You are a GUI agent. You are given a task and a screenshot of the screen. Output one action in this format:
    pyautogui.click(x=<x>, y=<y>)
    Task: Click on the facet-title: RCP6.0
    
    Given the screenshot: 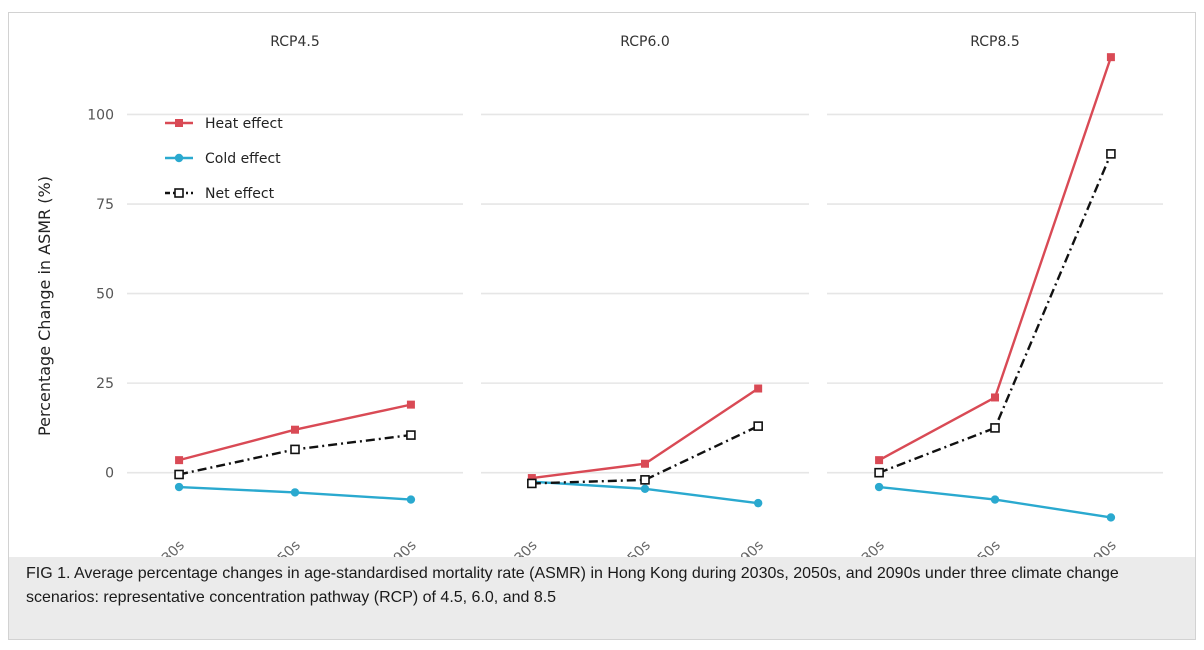 What is the action you would take?
    pyautogui.click(x=645, y=42)
    